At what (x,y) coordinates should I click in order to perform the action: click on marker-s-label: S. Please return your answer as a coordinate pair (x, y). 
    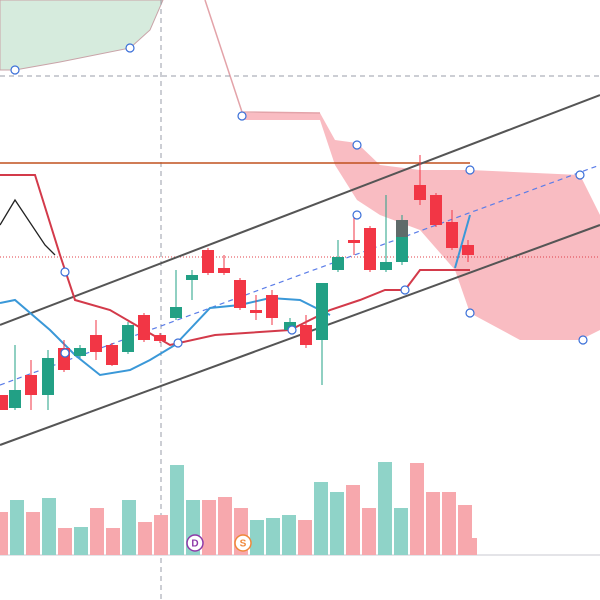
    Looking at the image, I should click on (243, 544).